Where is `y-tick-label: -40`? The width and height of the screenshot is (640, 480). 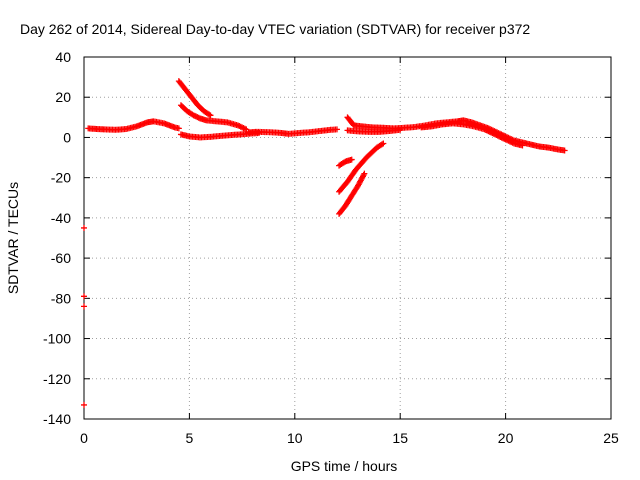
y-tick-label: -40 is located at coordinates (61, 218).